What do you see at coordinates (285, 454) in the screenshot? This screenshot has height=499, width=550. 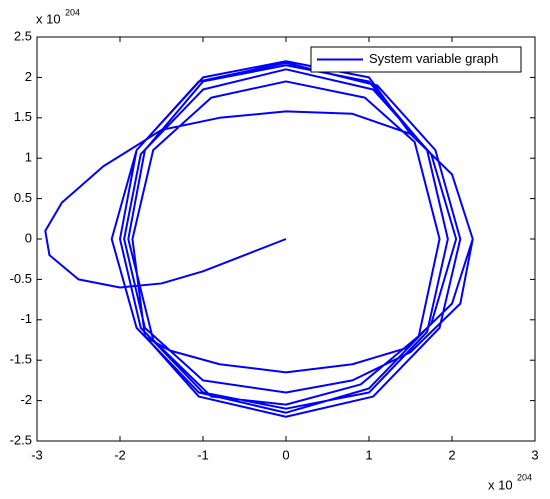 I see `x-tick-label: 0` at bounding box center [285, 454].